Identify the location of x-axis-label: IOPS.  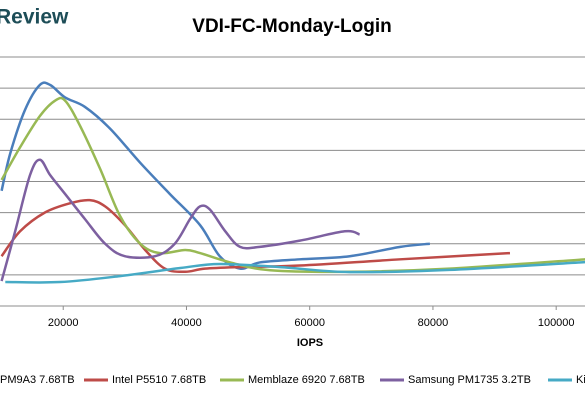
(310, 343).